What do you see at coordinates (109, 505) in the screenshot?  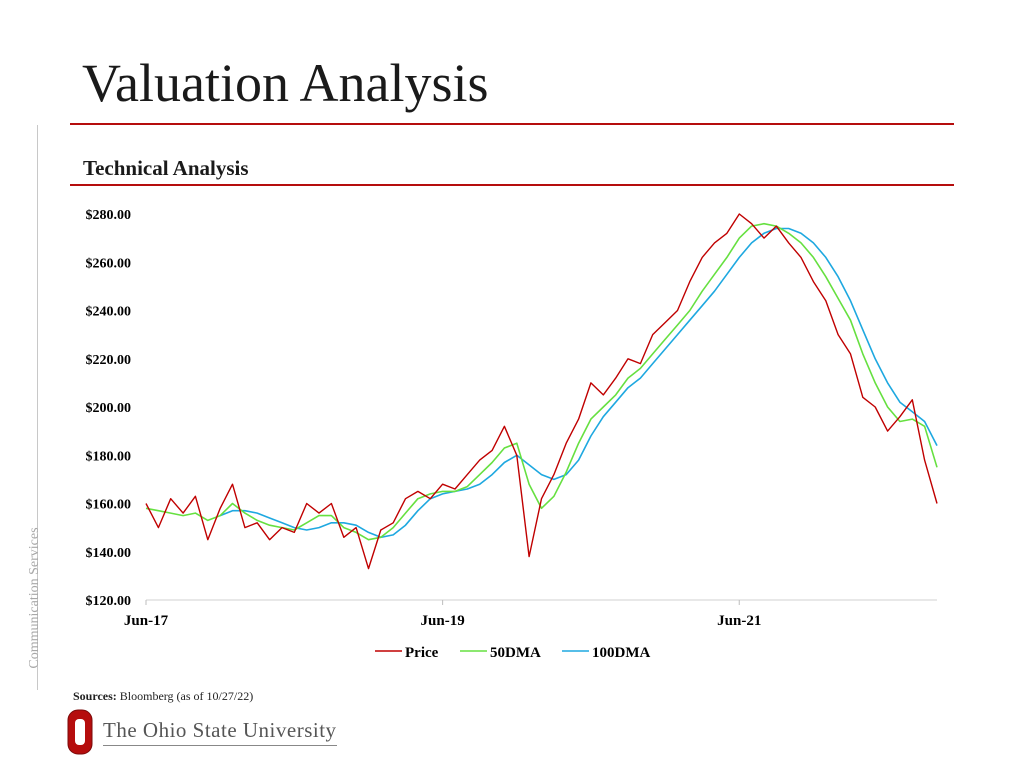 I see `y-tick-label: $160.00` at bounding box center [109, 505].